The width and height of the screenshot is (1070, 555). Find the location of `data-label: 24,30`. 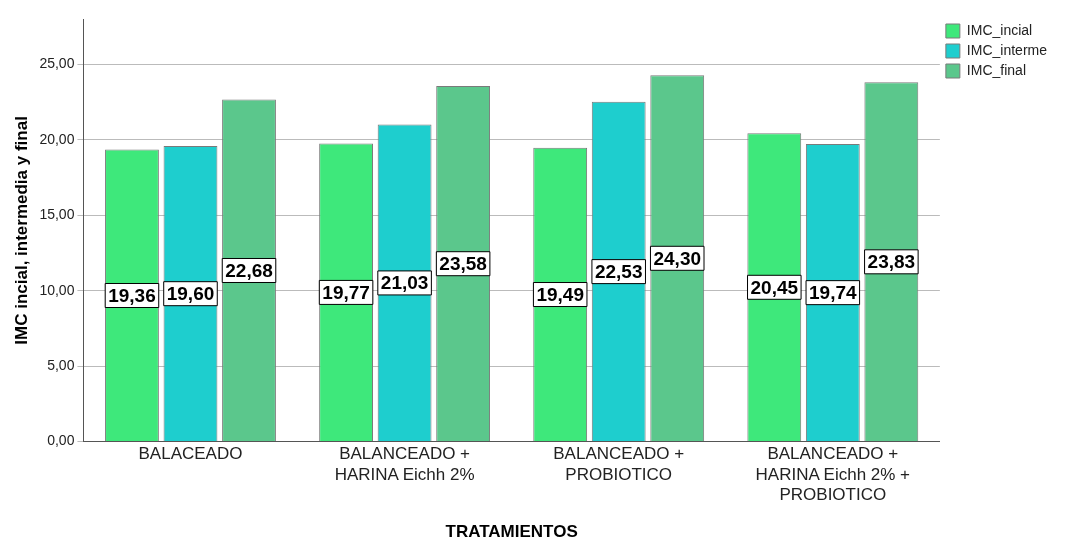

data-label: 24,30 is located at coordinates (677, 258).